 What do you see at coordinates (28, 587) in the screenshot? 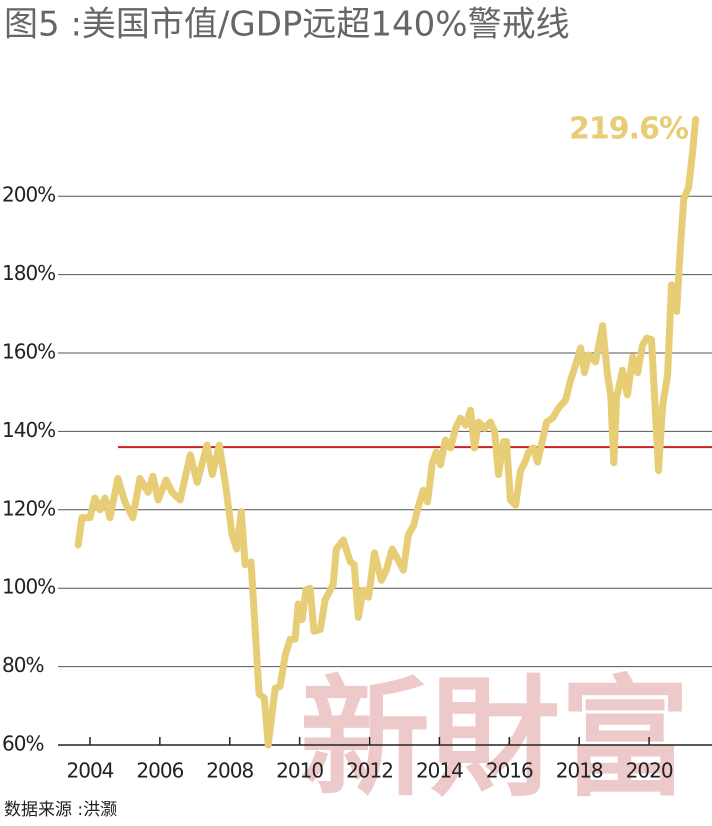
I see `y-tick-label: 100%` at bounding box center [28, 587].